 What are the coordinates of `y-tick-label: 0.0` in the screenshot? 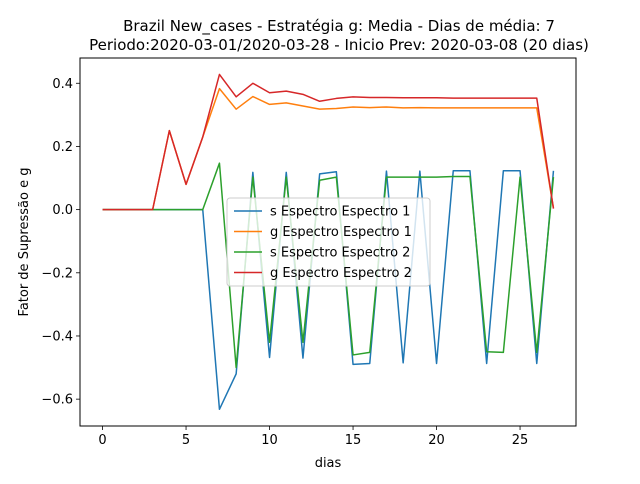 It's located at (62, 210).